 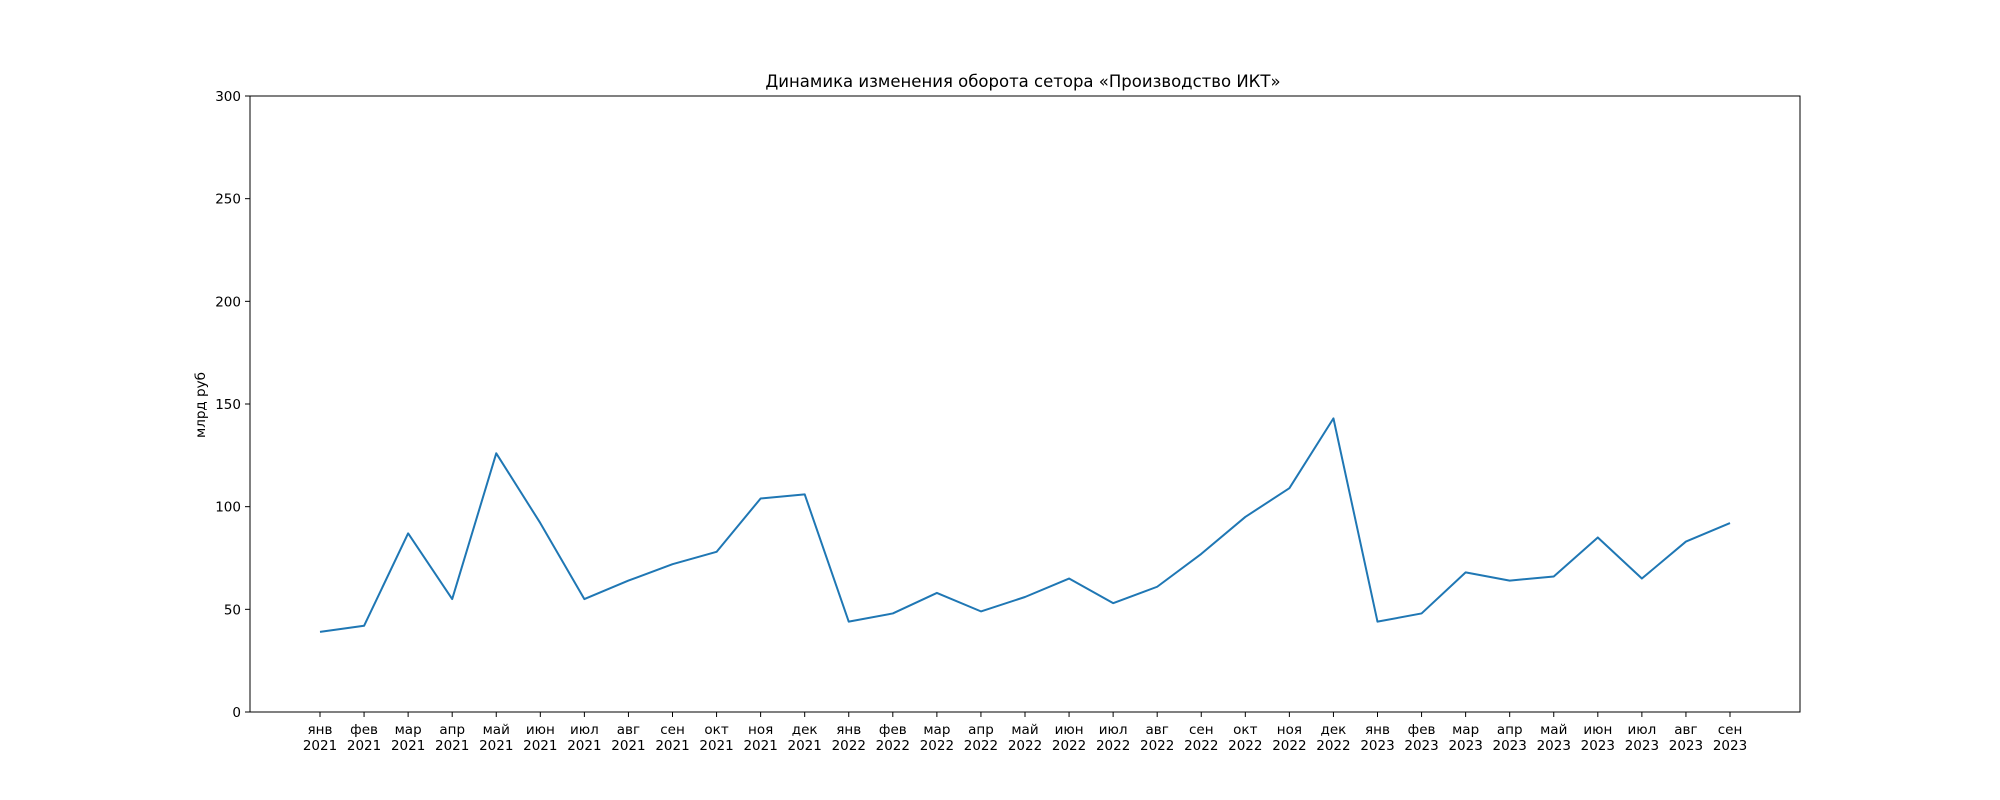 What do you see at coordinates (232, 610) in the screenshot?
I see `y-tick-label: 50` at bounding box center [232, 610].